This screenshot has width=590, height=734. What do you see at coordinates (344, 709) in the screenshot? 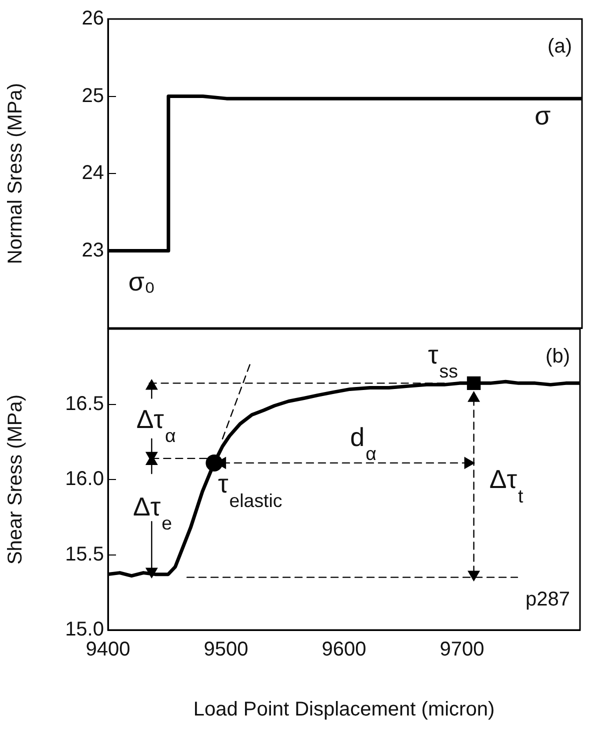
I see `x-axis-title: Load Point Displacement (micron)` at bounding box center [344, 709].